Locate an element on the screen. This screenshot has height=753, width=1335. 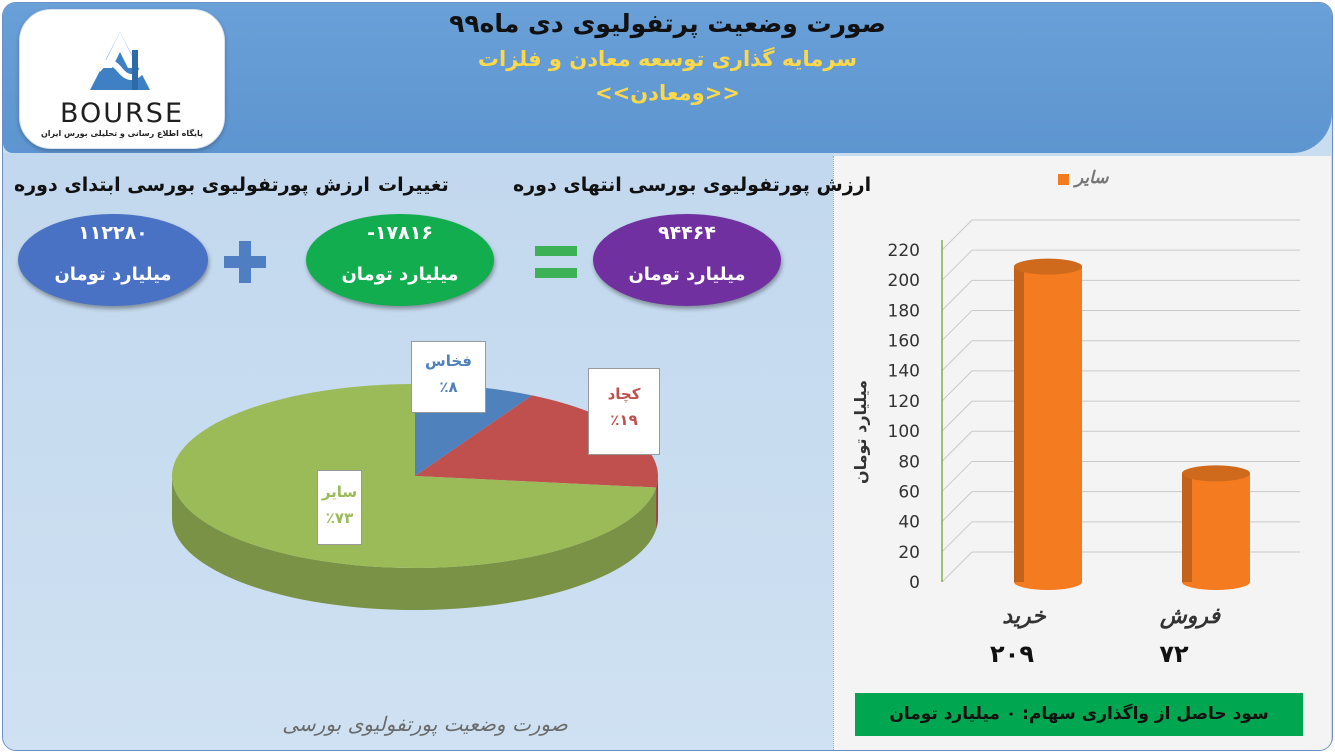
pie-label-value: ٪۸ is located at coordinates (448, 387).